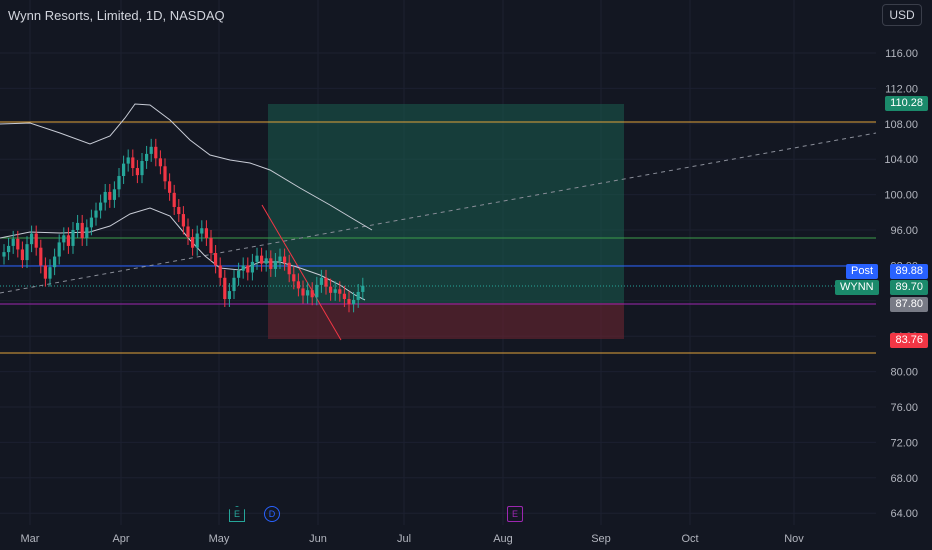 This screenshot has height=550, width=932. Describe the element at coordinates (904, 443) in the screenshot. I see `price-tick-label: 72.00` at that location.